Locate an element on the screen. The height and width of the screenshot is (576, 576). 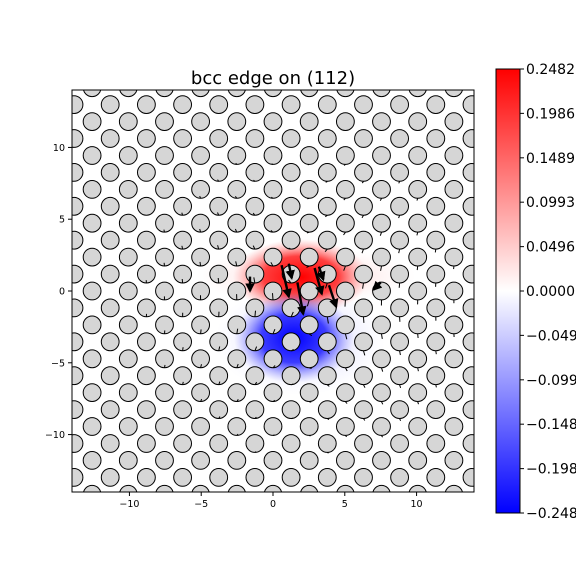
colorbar-tick-label: −0.148 is located at coordinates (551, 425).